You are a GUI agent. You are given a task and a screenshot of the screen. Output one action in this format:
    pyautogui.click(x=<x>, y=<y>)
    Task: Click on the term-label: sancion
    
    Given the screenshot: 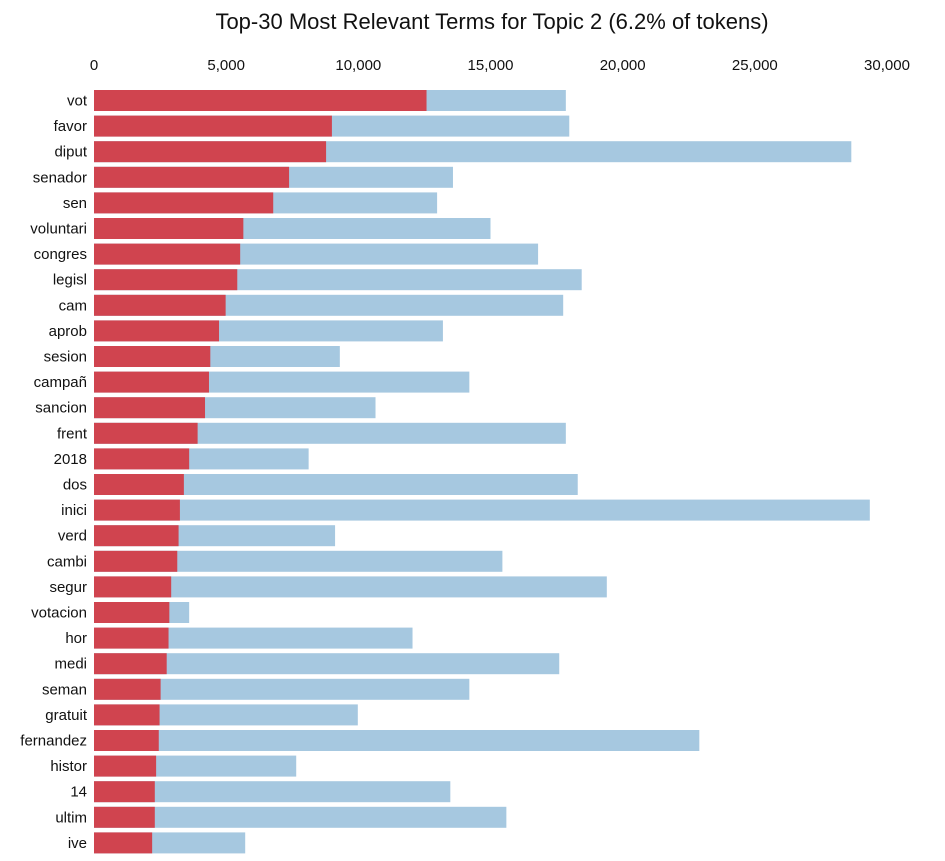 What is the action you would take?
    pyautogui.click(x=61, y=408)
    